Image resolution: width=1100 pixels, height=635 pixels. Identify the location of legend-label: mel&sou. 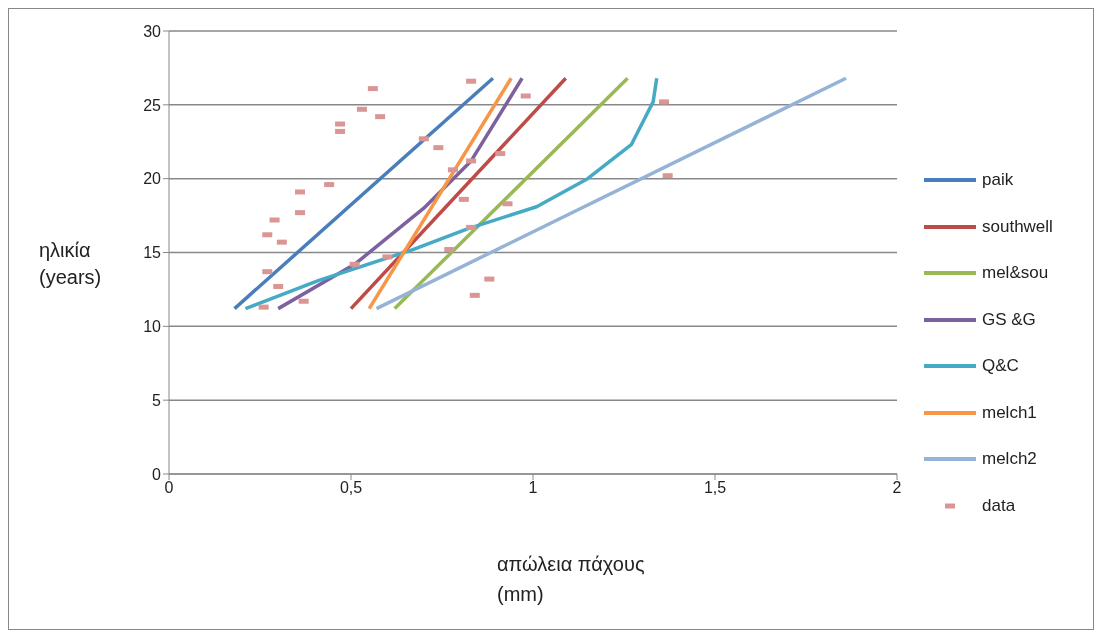
(1015, 273).